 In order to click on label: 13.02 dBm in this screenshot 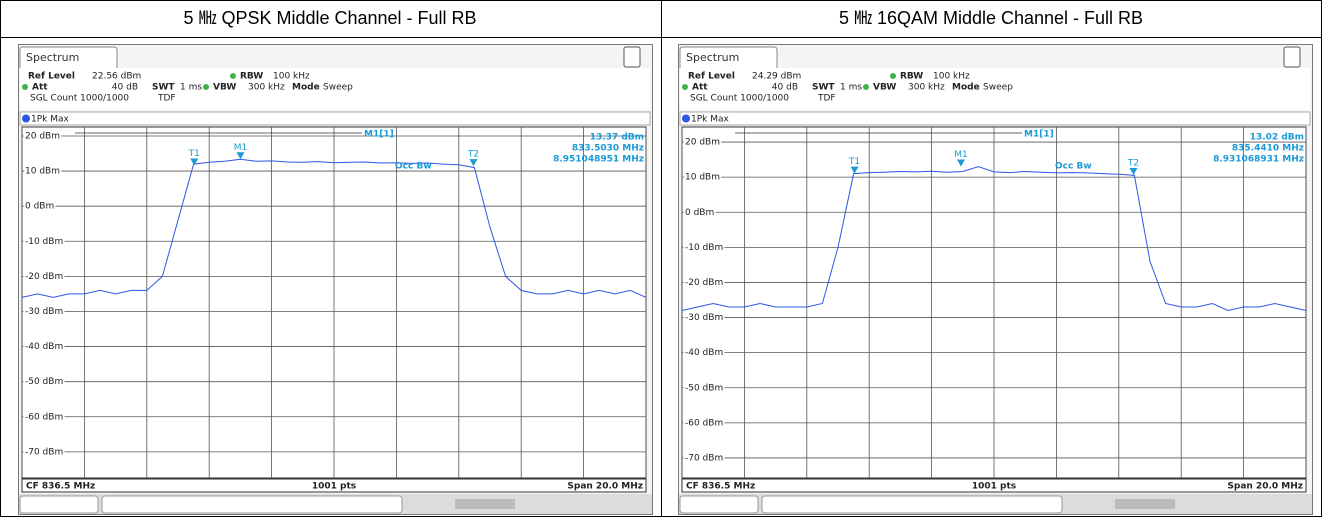, I will do `click(1277, 138)`.